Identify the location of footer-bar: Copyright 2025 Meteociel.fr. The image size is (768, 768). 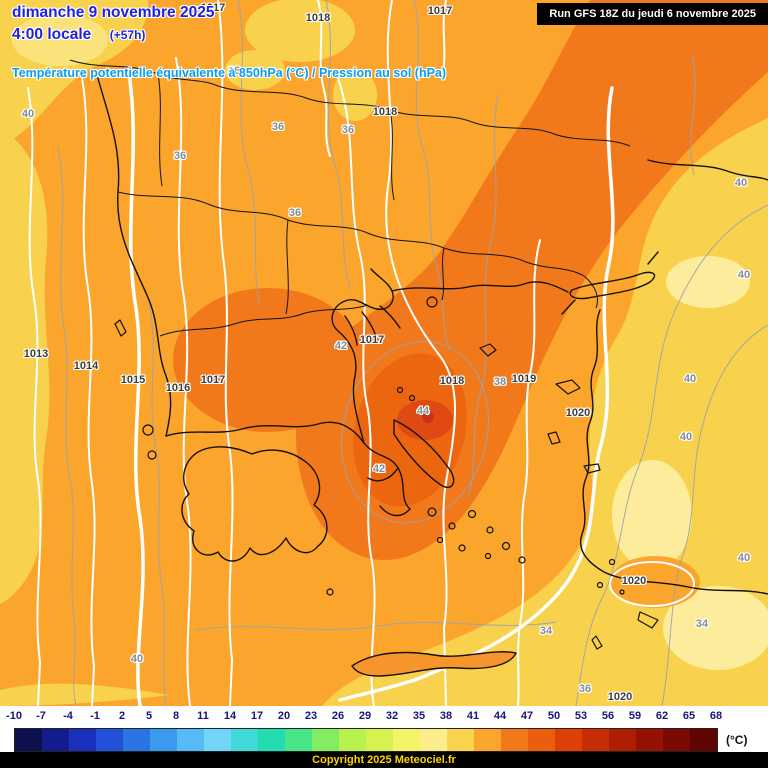
(384, 760).